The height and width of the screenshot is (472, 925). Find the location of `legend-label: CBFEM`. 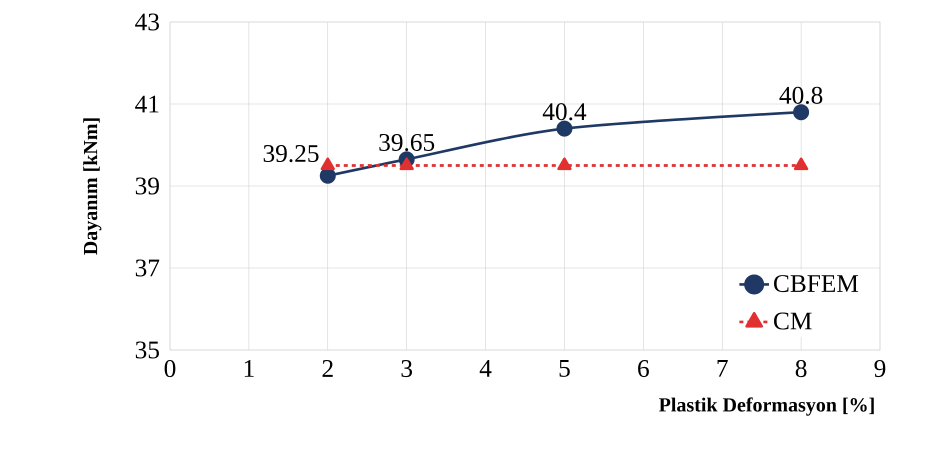

legend-label: CBFEM is located at coordinates (816, 283).